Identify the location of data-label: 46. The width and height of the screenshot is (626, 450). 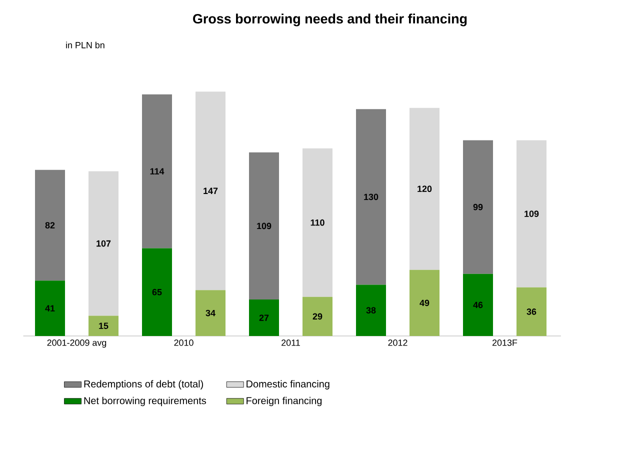
(478, 305).